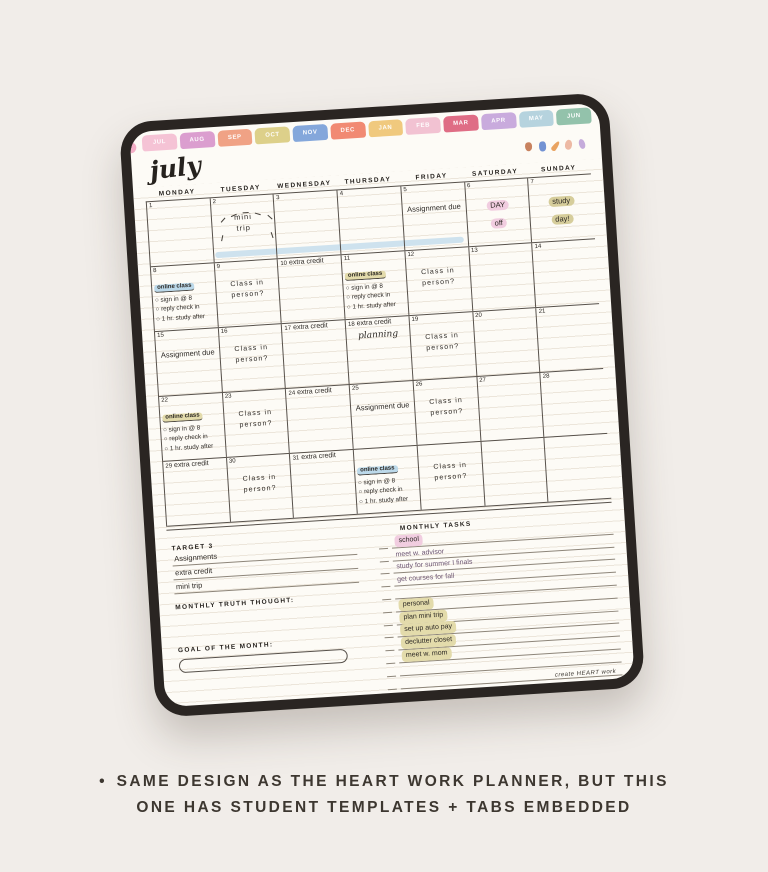 The width and height of the screenshot is (768, 872). I want to click on day-cell: Class in person?, so click(451, 475).